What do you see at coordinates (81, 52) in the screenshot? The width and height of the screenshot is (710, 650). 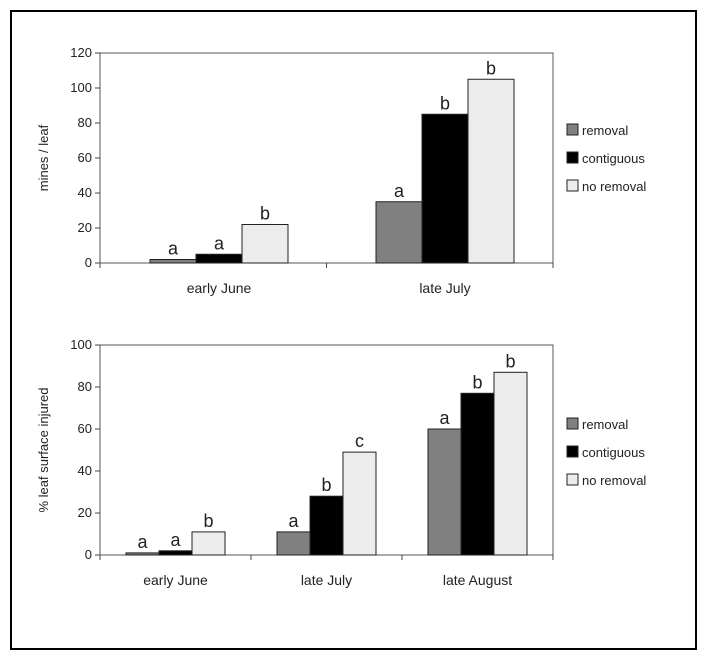 I see `y-tick-label: 120` at bounding box center [81, 52].